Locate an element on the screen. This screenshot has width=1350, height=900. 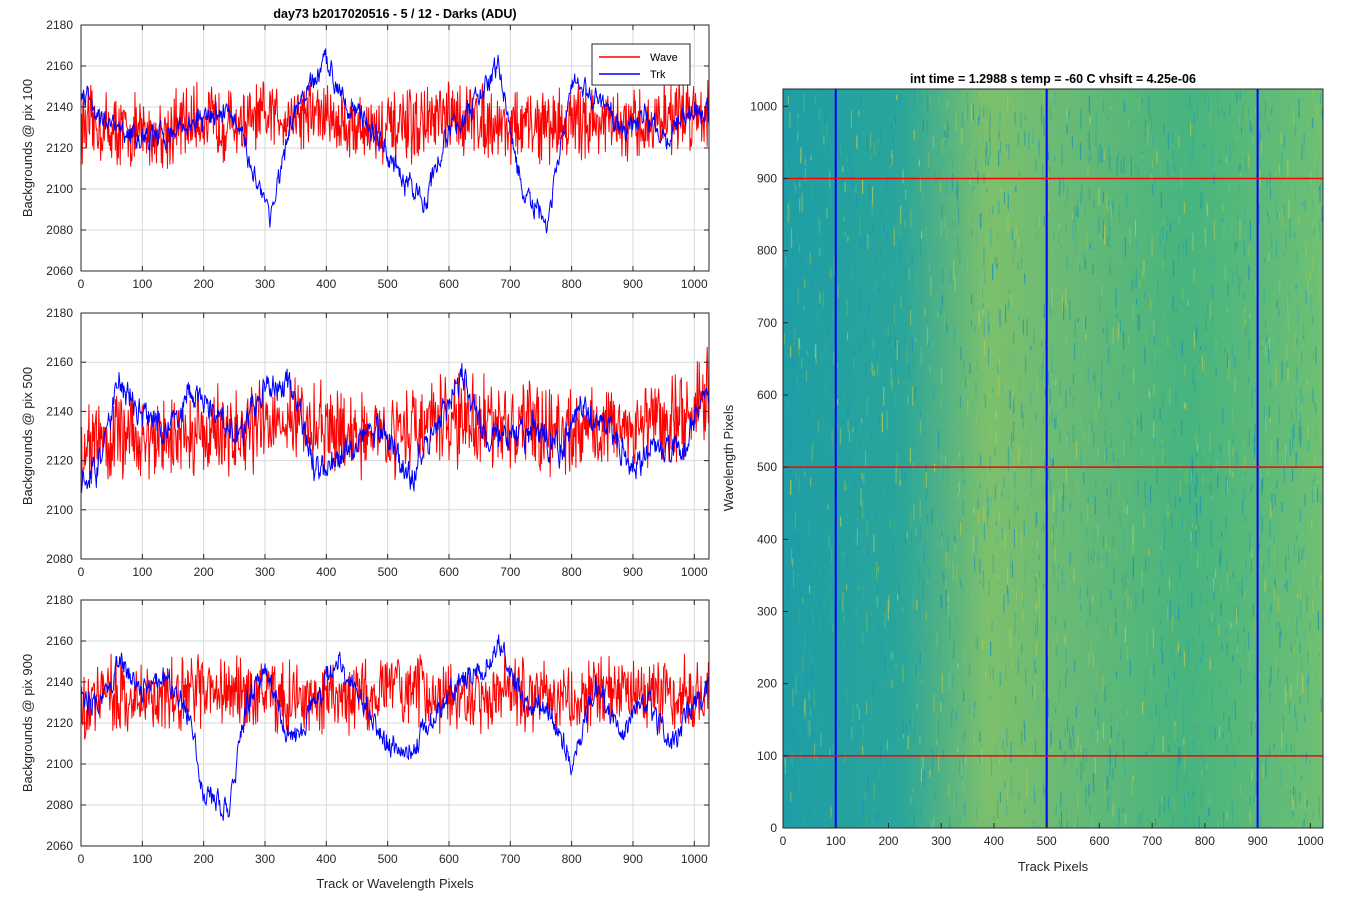
x-tick-label: 500 is located at coordinates (388, 859).